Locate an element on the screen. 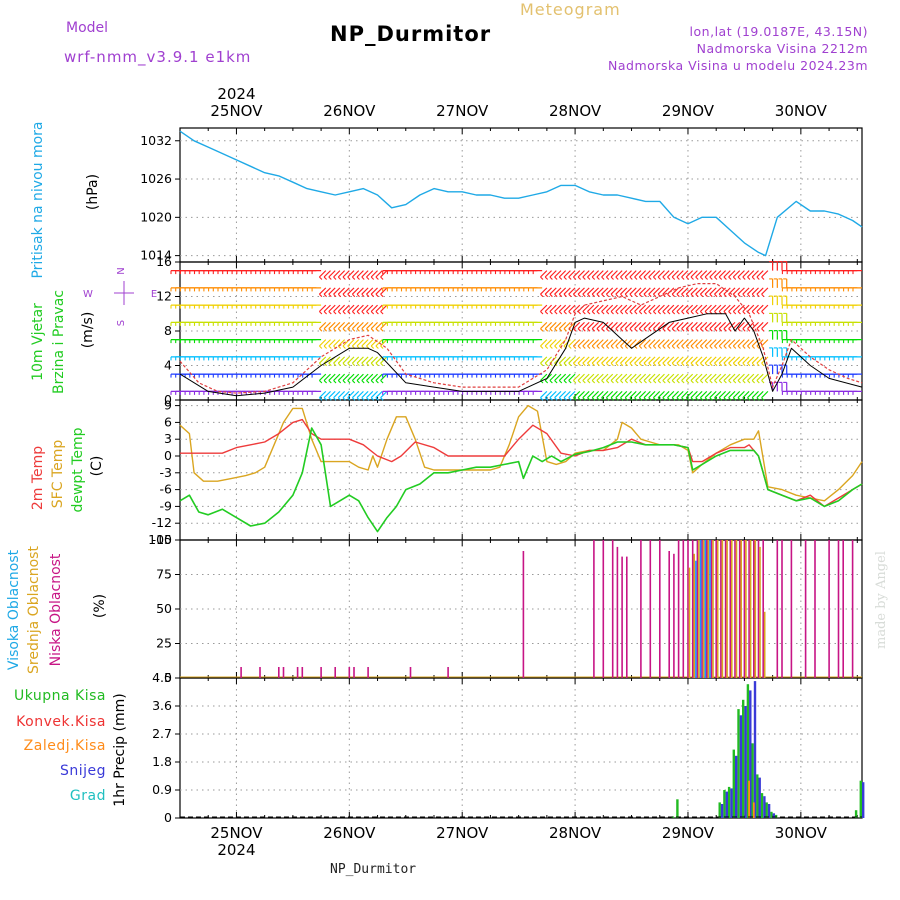 This screenshot has height=900, width=900. series-niska-oblacnost is located at coordinates (547, 609).